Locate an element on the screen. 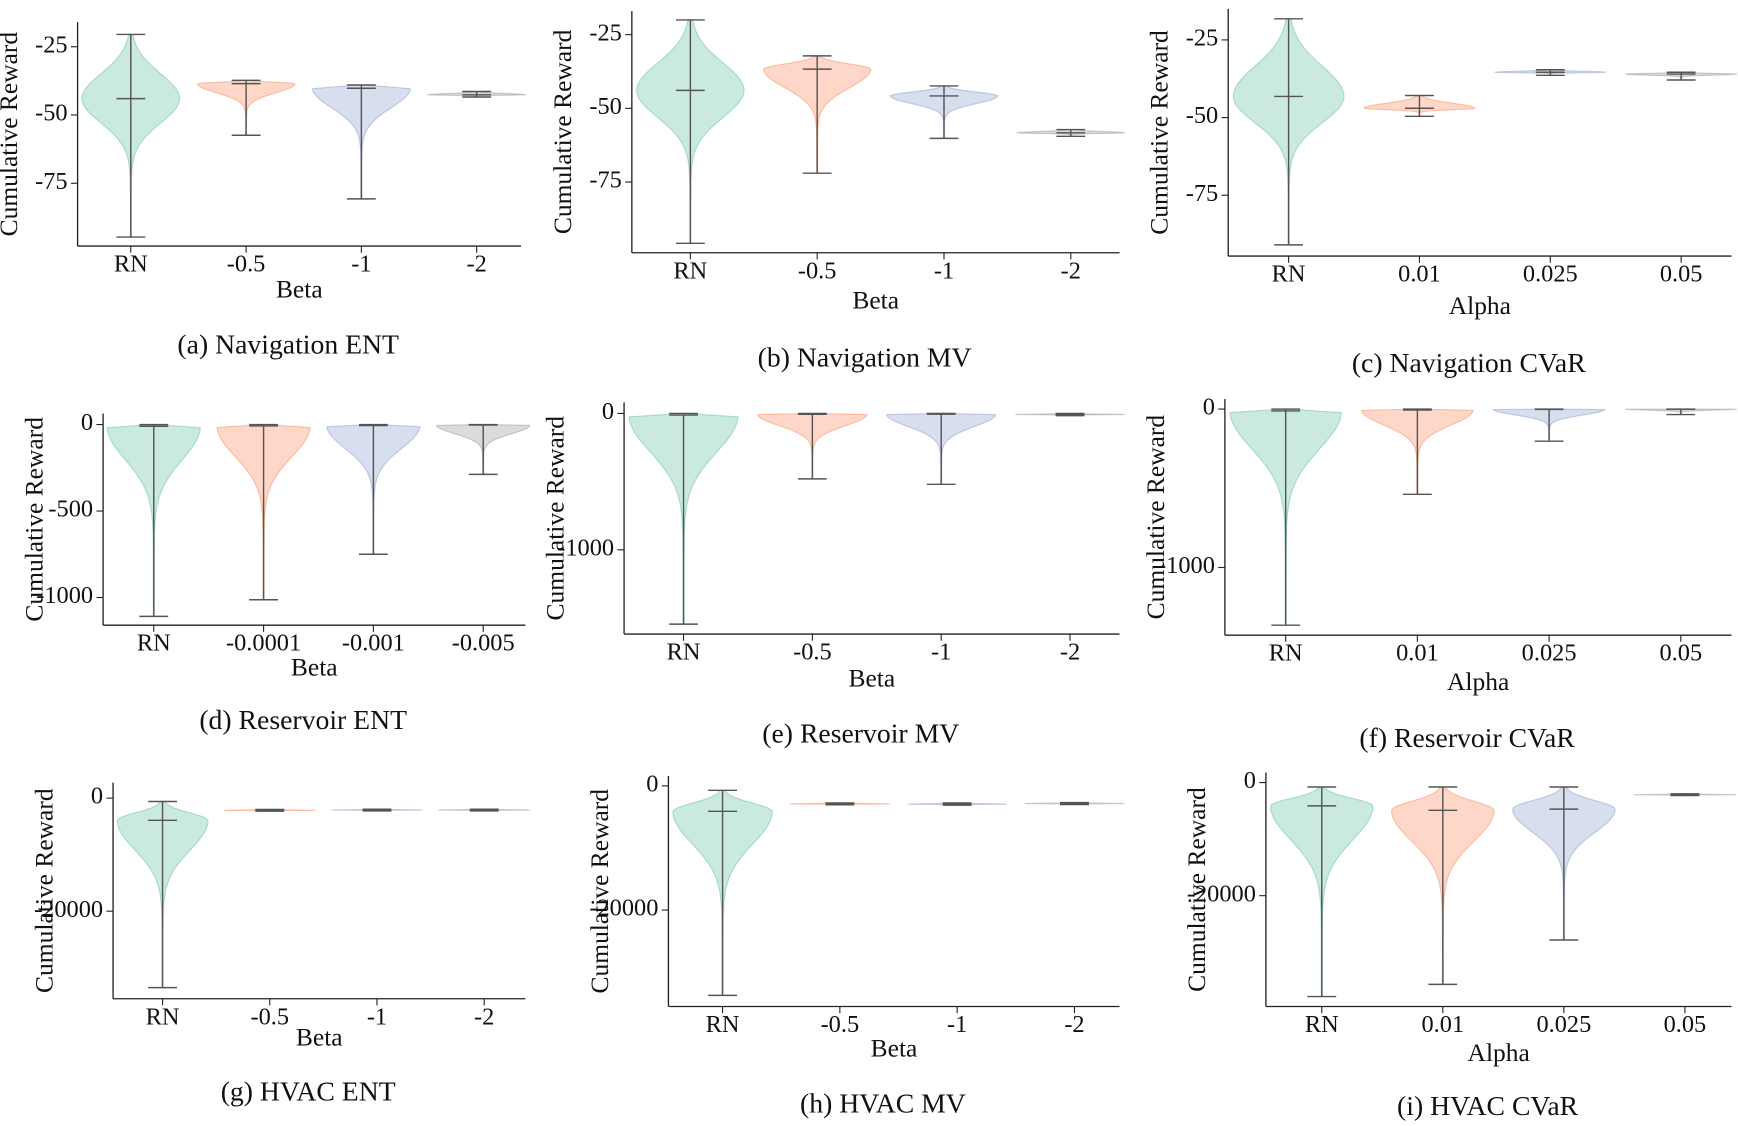 The width and height of the screenshot is (1738, 1126). caption: (d) Reservoir ENT is located at coordinates (303, 719).